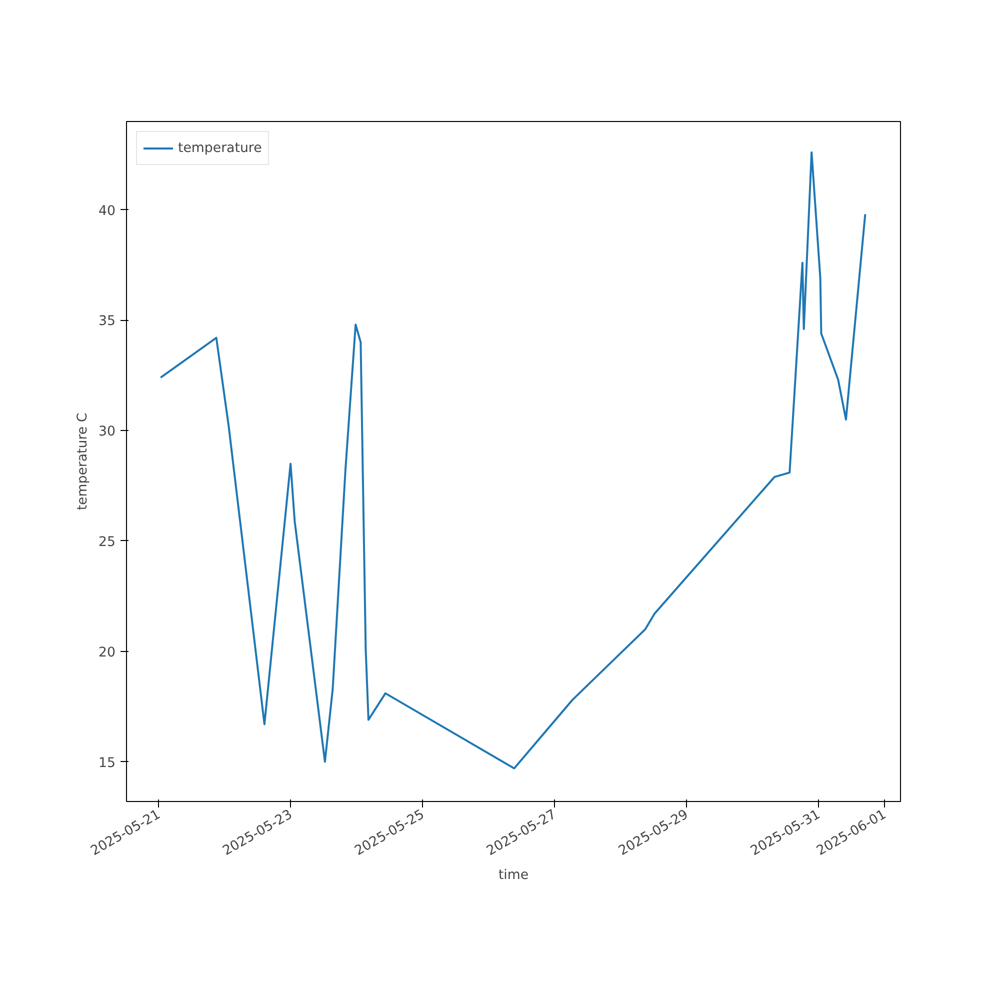 Image resolution: width=1000 pixels, height=1000 pixels. I want to click on y-tick-label: 30, so click(107, 432).